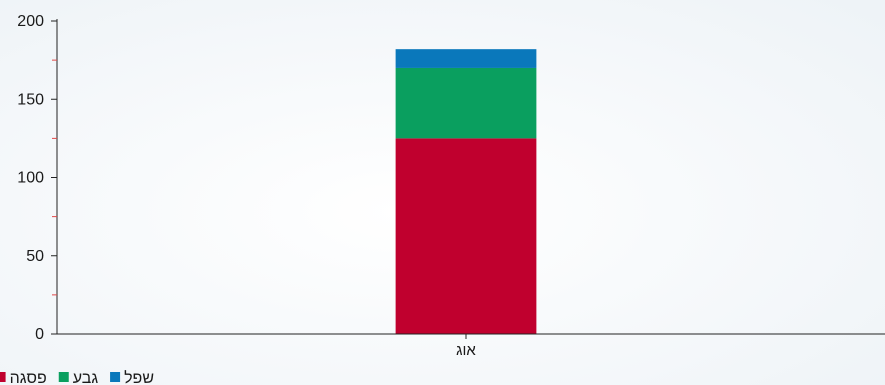  Describe the element at coordinates (35, 256) in the screenshot. I see `y-tick-label: 50` at that location.